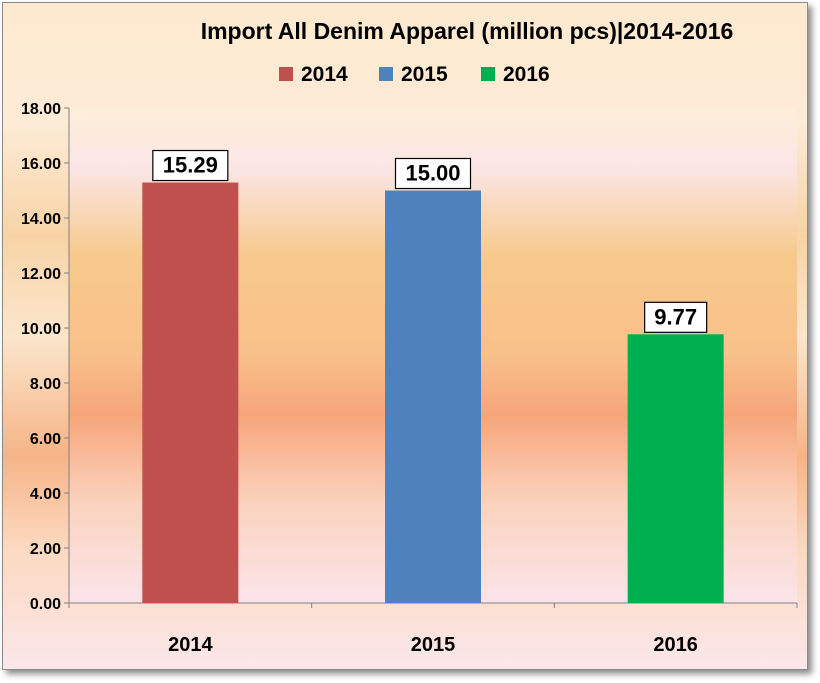 The width and height of the screenshot is (820, 683). I want to click on x-tick-label: 2015, so click(433, 645).